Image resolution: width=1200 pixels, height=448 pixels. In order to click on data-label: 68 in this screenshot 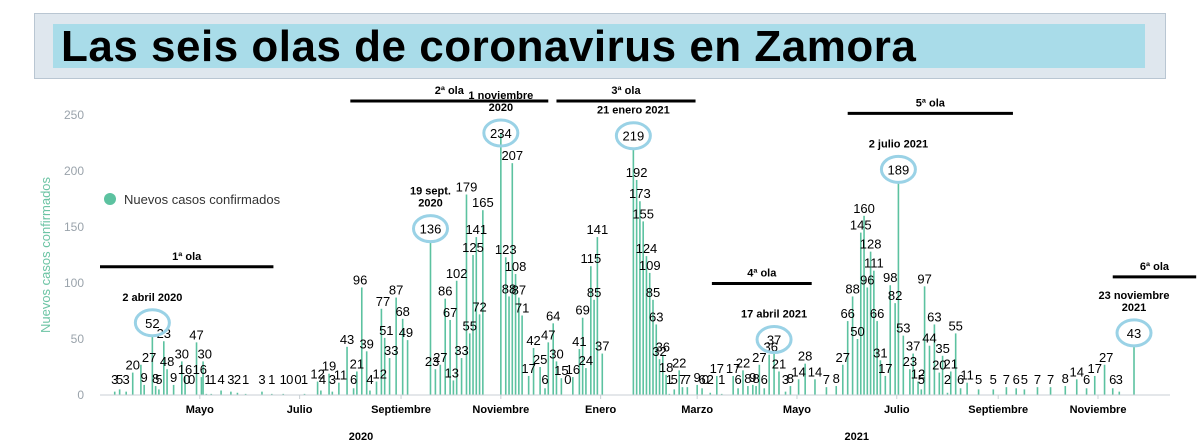, I will do `click(402, 311)`.